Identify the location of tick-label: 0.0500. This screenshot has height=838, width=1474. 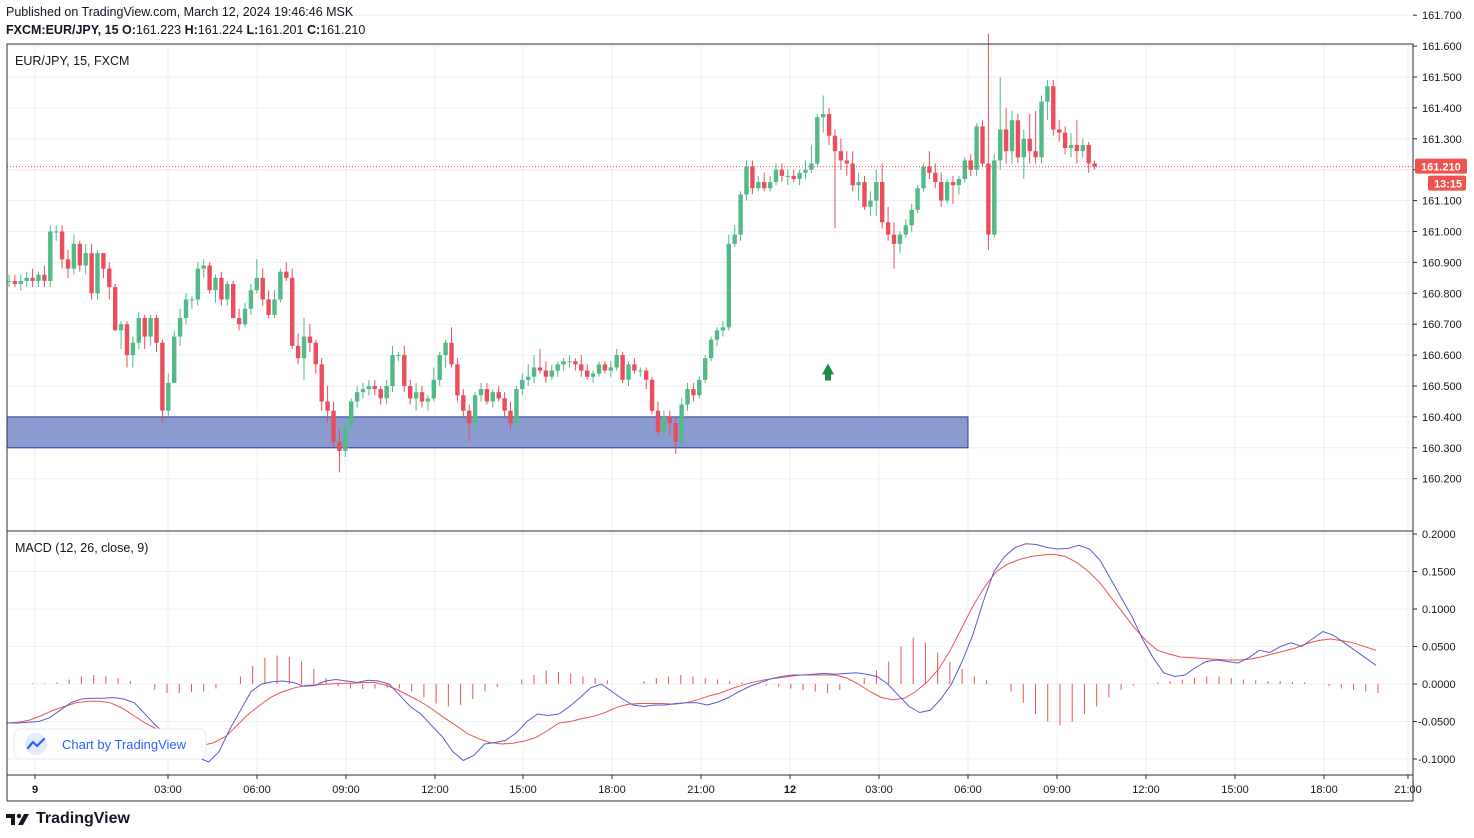
(1439, 648).